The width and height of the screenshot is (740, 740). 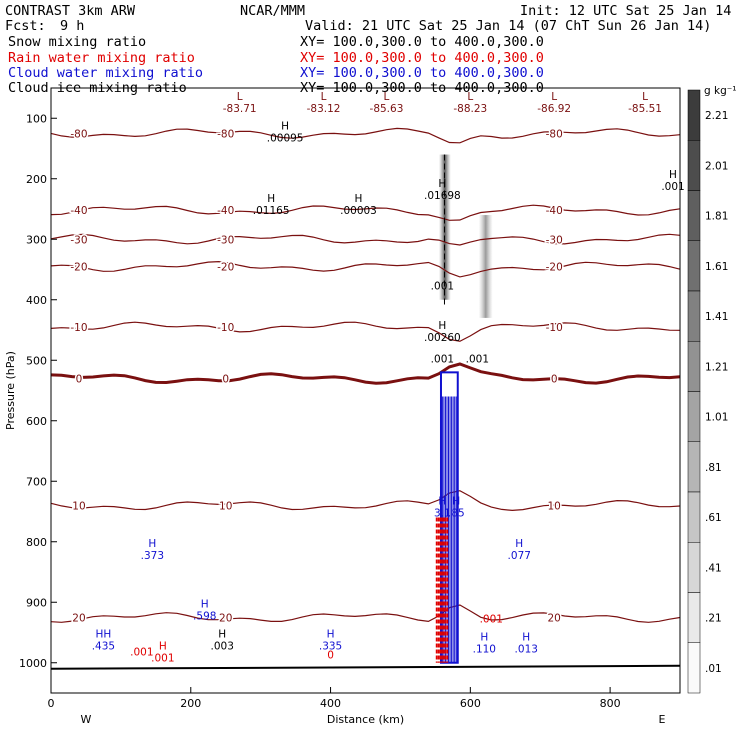 What do you see at coordinates (713, 669) in the screenshot?
I see `colorbar-label: .01` at bounding box center [713, 669].